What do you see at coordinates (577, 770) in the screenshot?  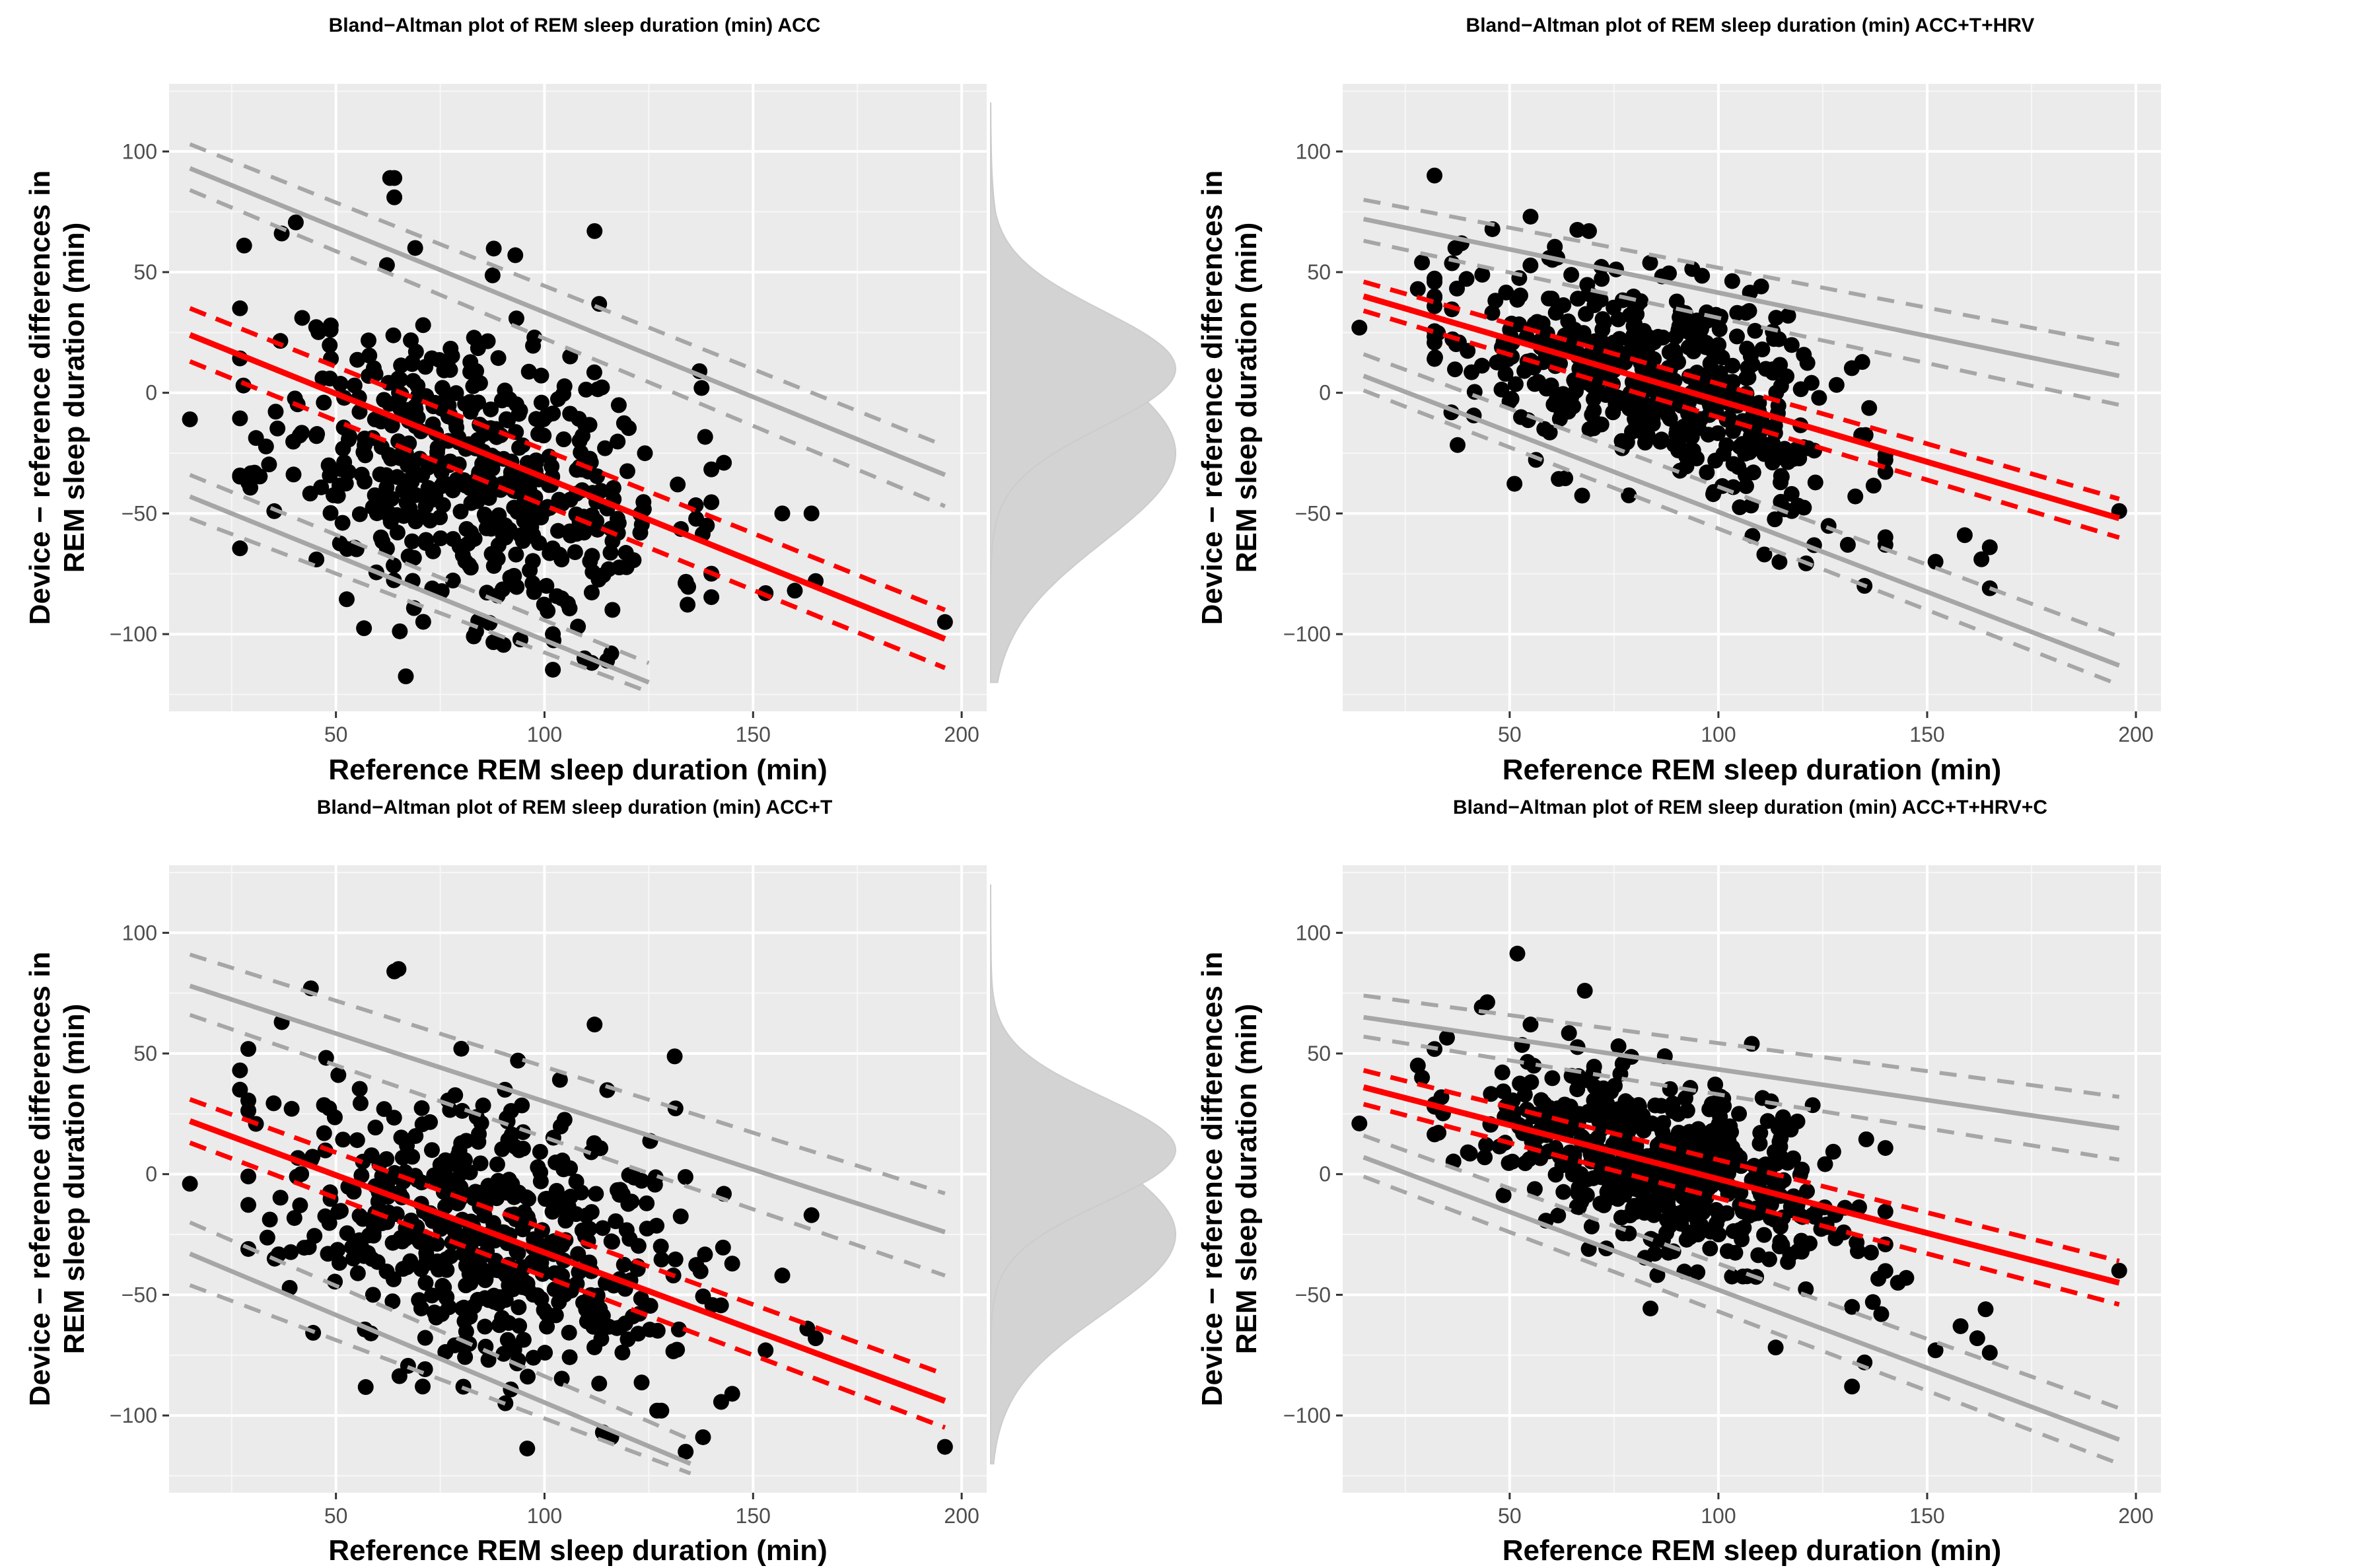 I see `x-axis-label: Reference REM sleep duration (min)` at bounding box center [577, 770].